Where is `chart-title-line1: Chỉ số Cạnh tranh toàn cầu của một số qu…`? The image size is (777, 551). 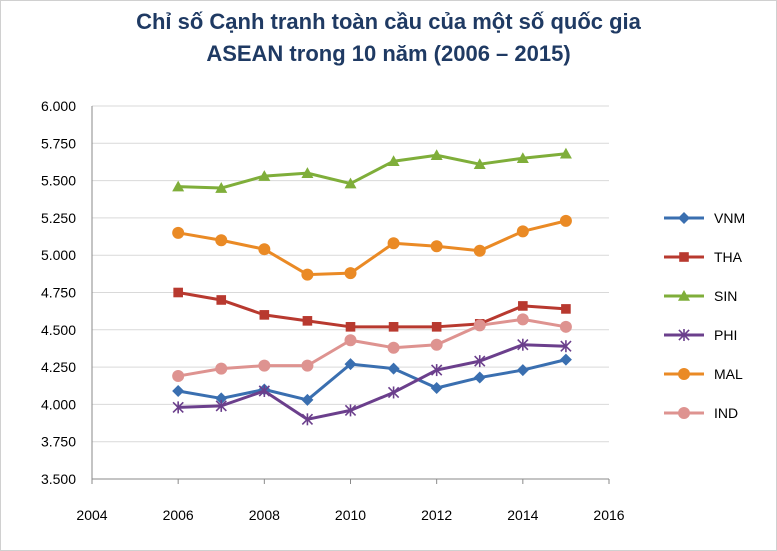 chart-title-line1: Chỉ số Cạnh tranh toàn cầu của một số qu… is located at coordinates (388, 21).